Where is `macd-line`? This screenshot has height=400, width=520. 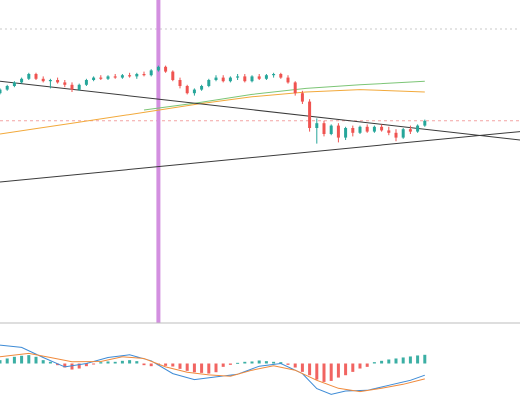 macd-line is located at coordinates (212, 369).